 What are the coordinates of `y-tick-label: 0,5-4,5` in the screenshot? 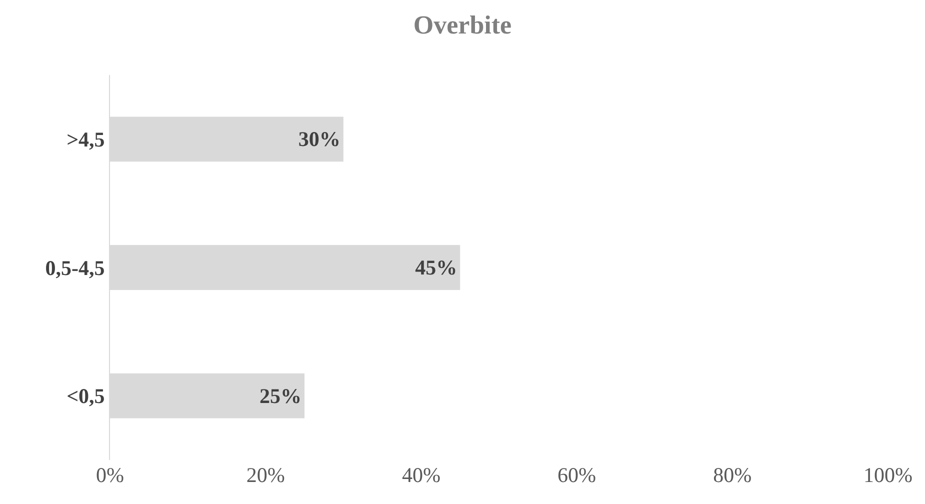 It's located at (75, 268).